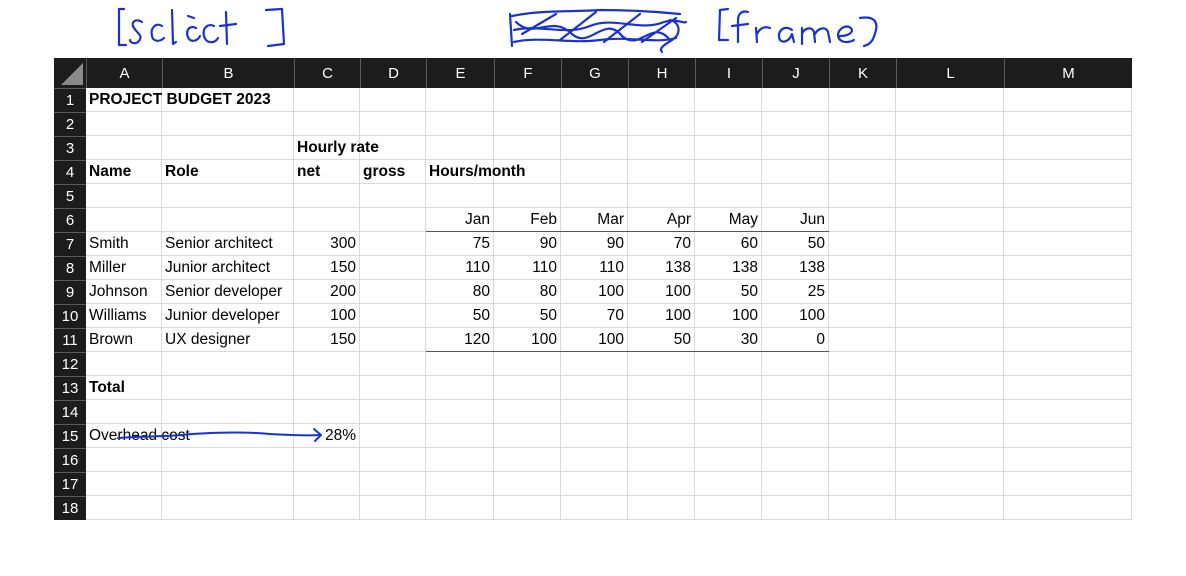 Image resolution: width=1186 pixels, height=576 pixels. I want to click on cell-f12, so click(527, 364).